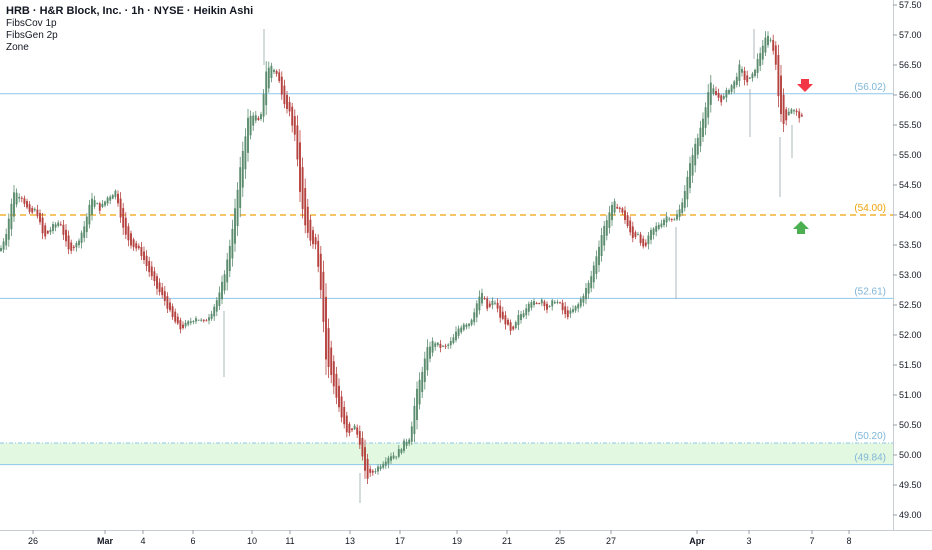  I want to click on indicator-fibscov: FibsCov 1p, so click(31, 23).